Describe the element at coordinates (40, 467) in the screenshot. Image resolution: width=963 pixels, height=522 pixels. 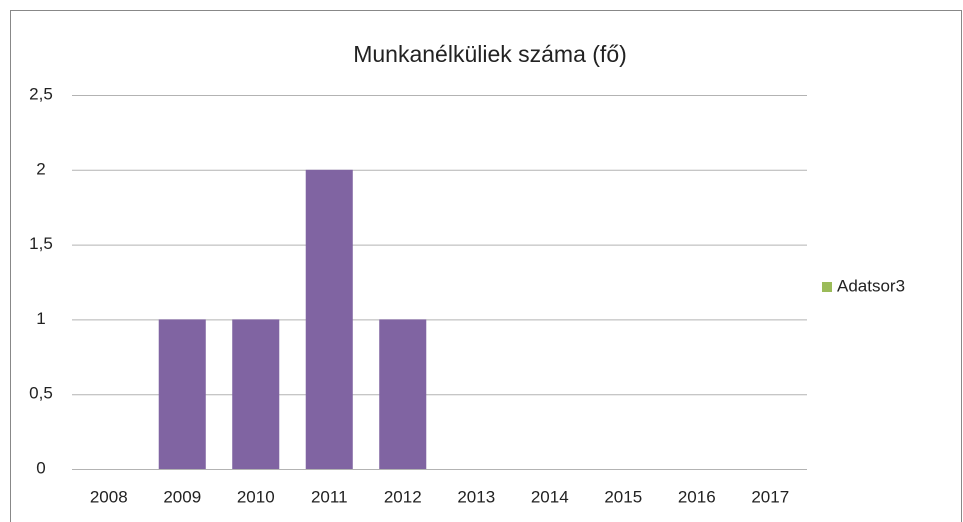
I see `y-tick-label: 0` at that location.